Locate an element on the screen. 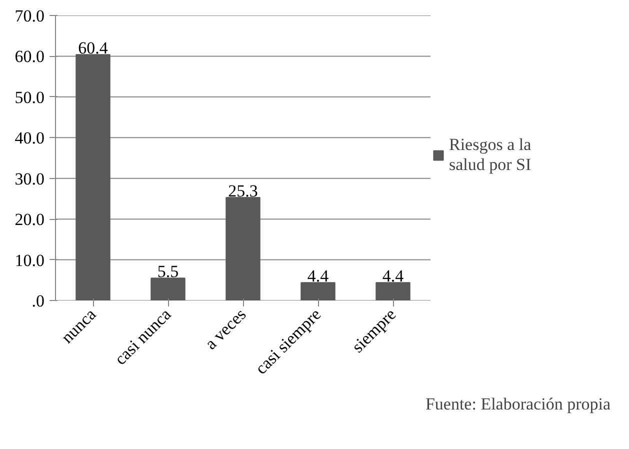  y-tick-label: 60.0 is located at coordinates (29, 56).